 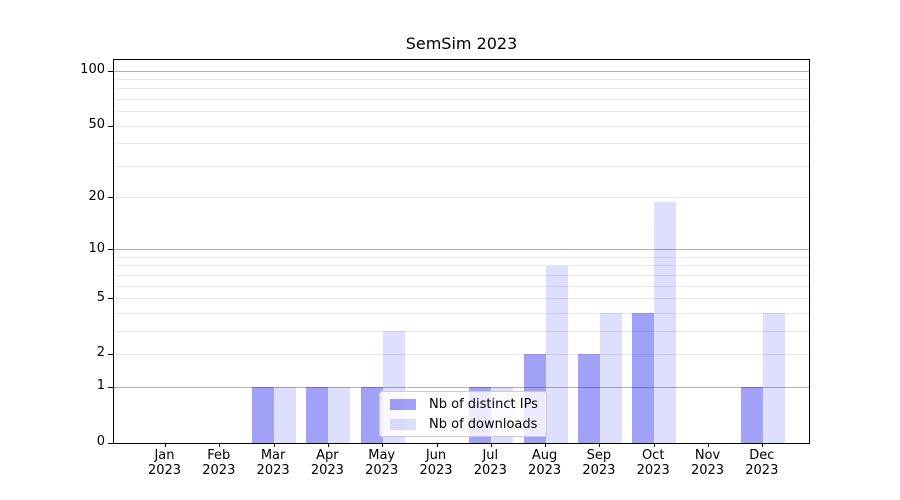 I want to click on bar-mar-2023-nb-of-distinct-ips, so click(x=263, y=415).